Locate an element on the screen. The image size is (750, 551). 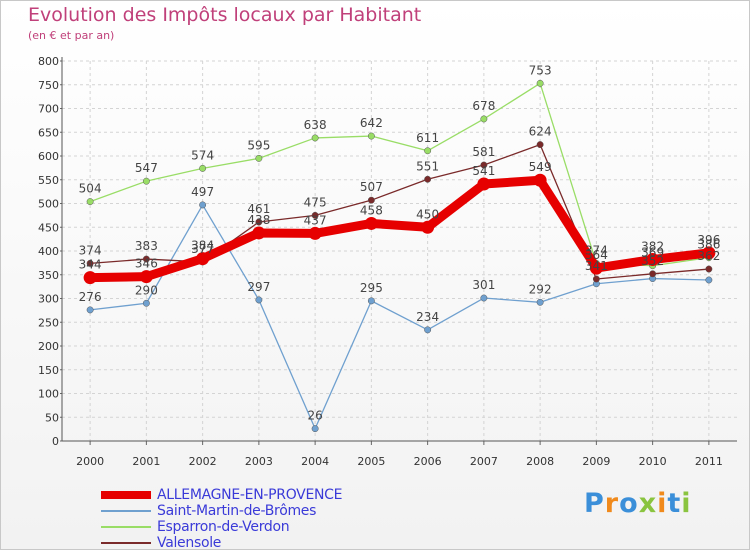
data-label: 638 is located at coordinates (315, 125).